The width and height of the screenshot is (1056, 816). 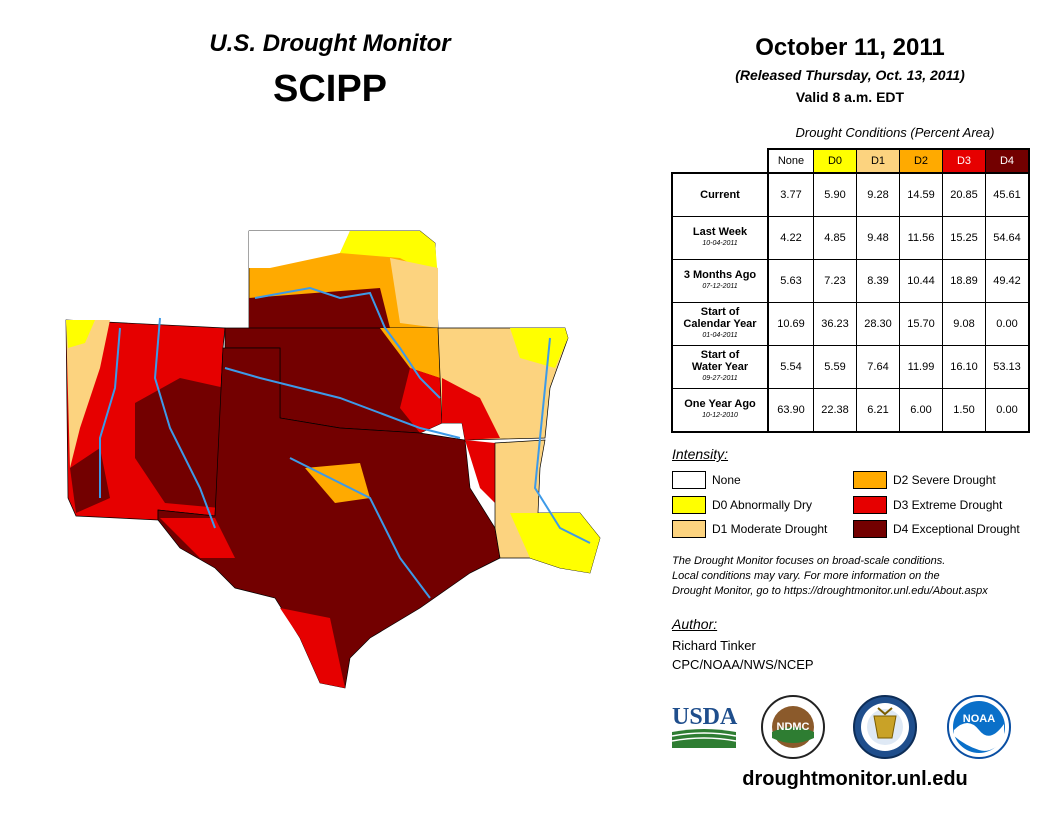 I want to click on table-cell: 9.08, so click(x=964, y=324).